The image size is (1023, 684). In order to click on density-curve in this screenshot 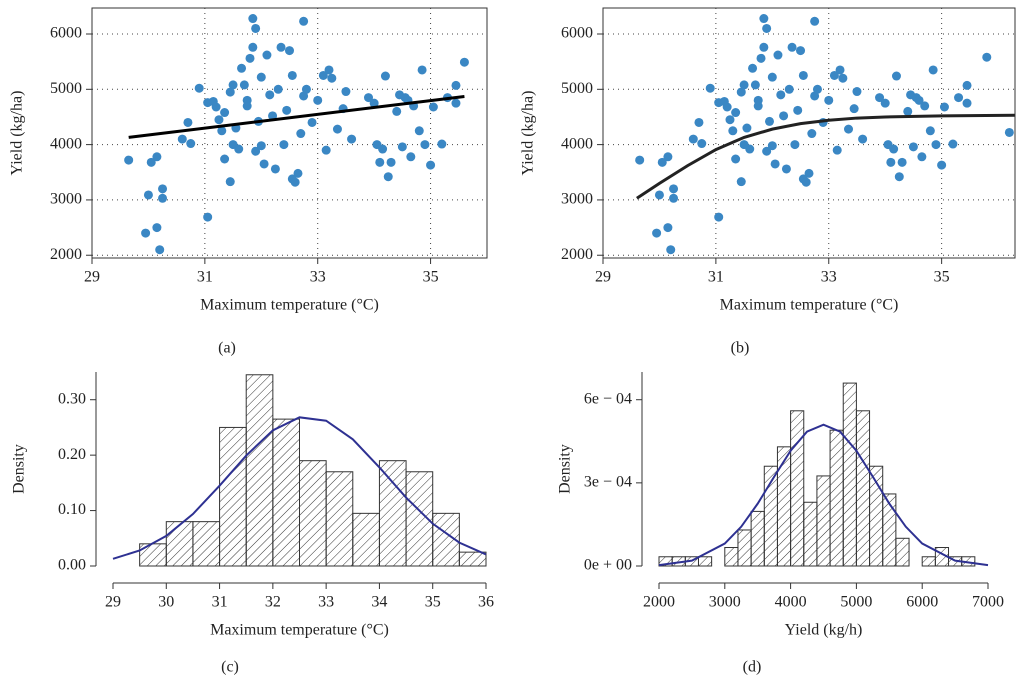, I will do `click(823, 495)`.